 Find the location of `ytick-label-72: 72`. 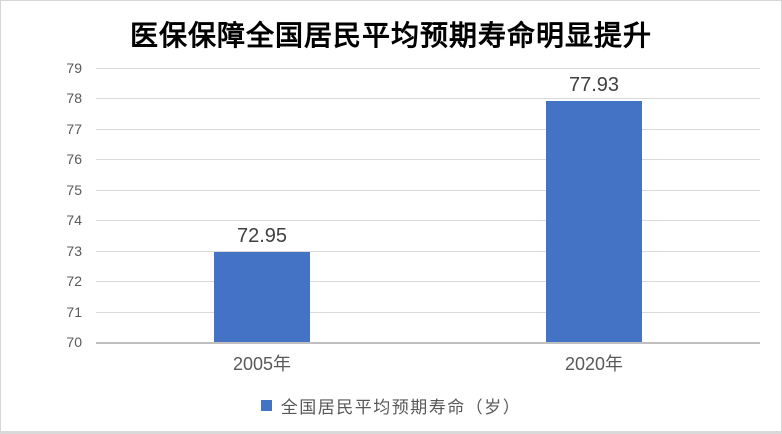

ytick-label-72: 72 is located at coordinates (74, 281).